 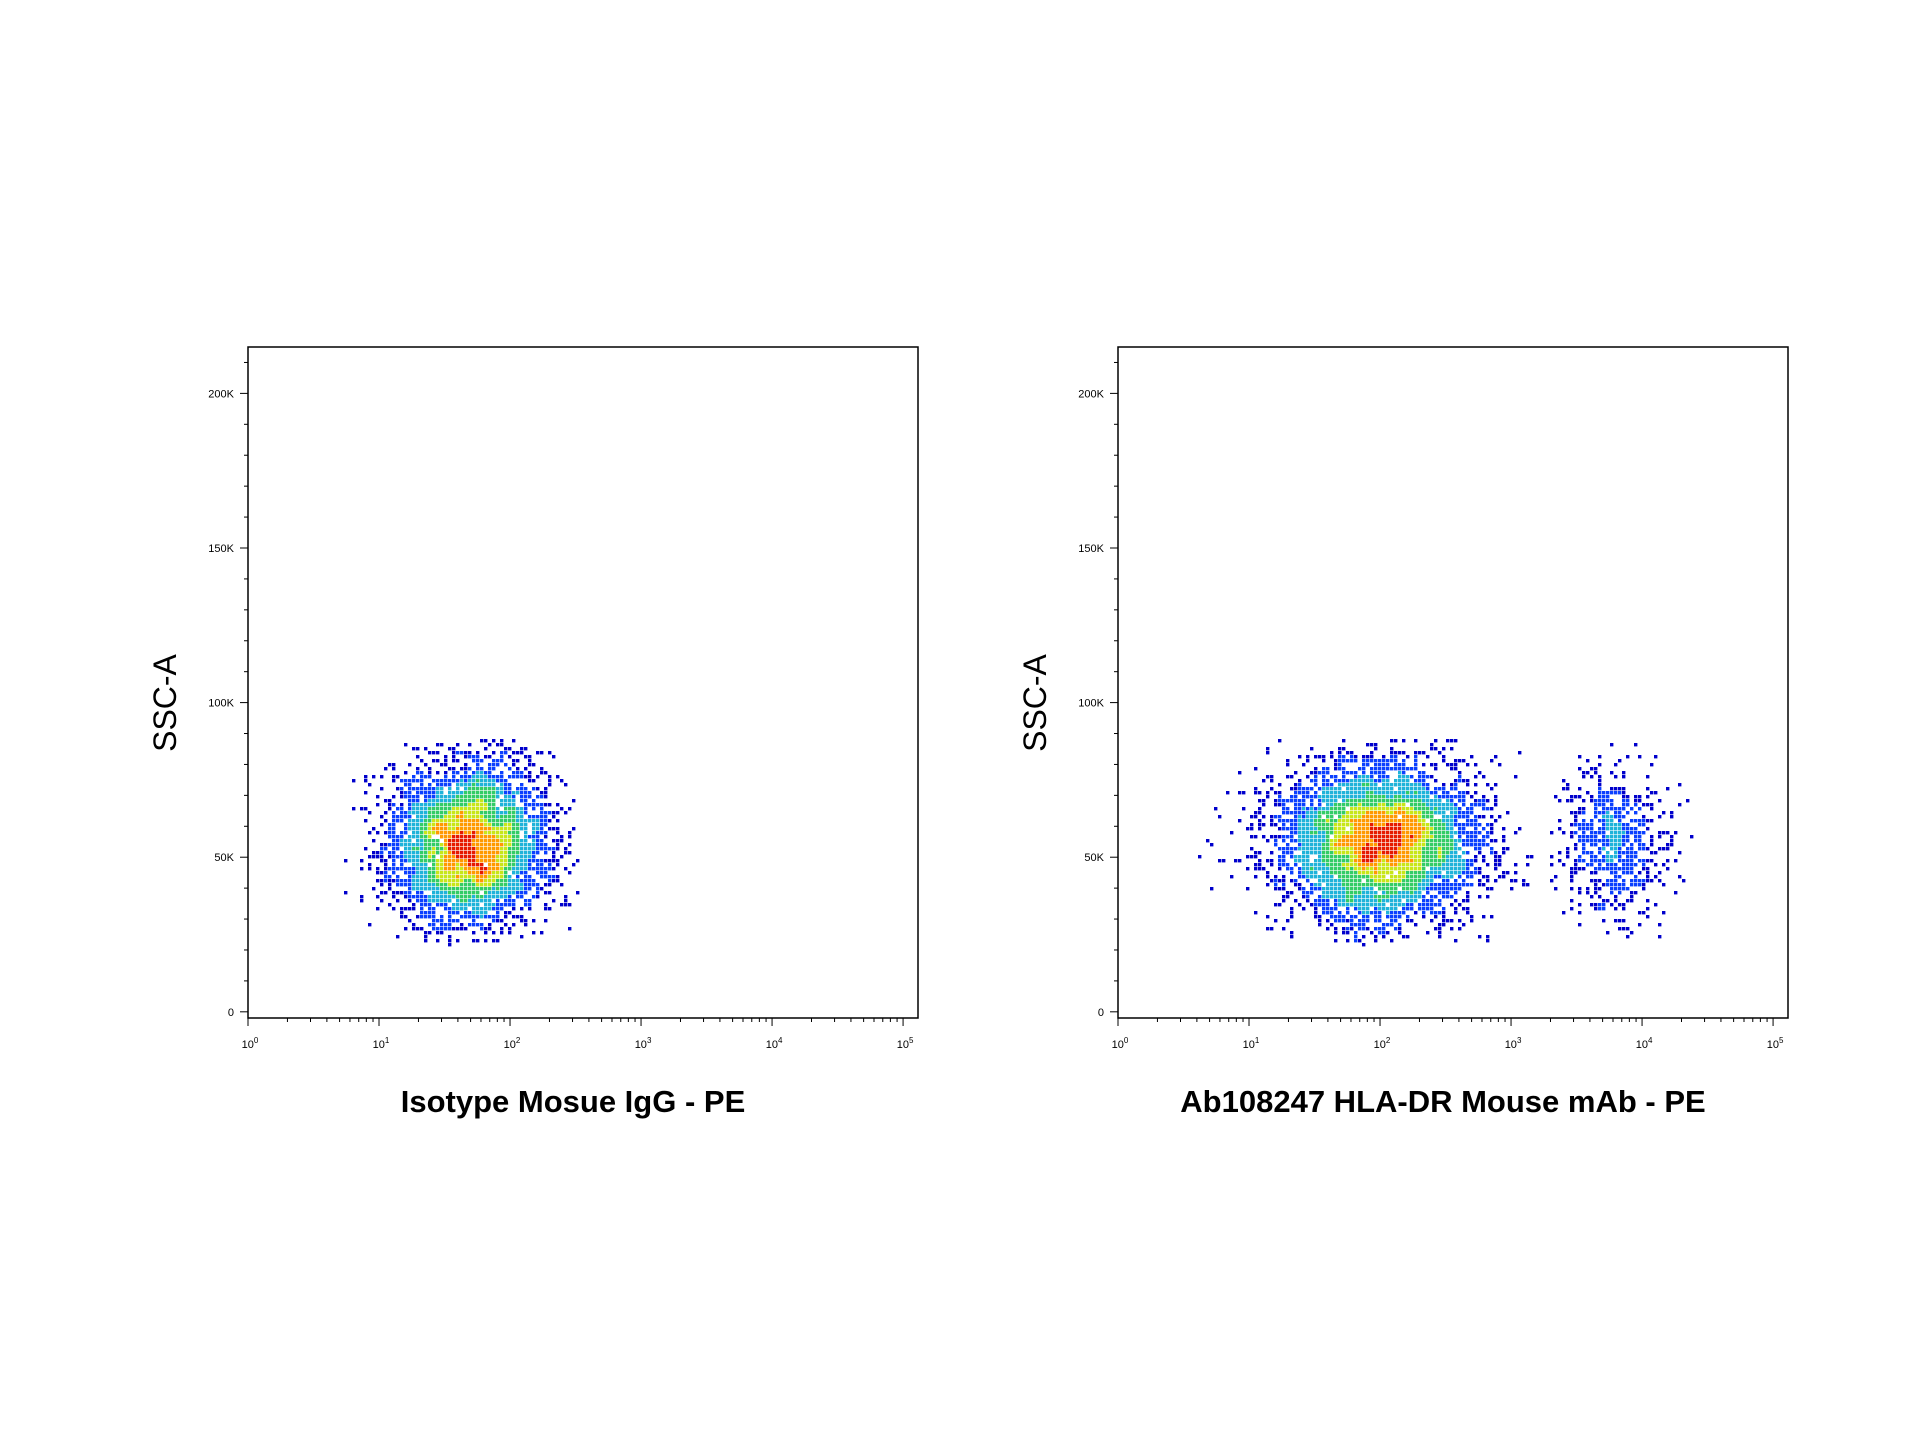 What do you see at coordinates (381, 1043) in the screenshot?
I see `x-tick-label: 101` at bounding box center [381, 1043].